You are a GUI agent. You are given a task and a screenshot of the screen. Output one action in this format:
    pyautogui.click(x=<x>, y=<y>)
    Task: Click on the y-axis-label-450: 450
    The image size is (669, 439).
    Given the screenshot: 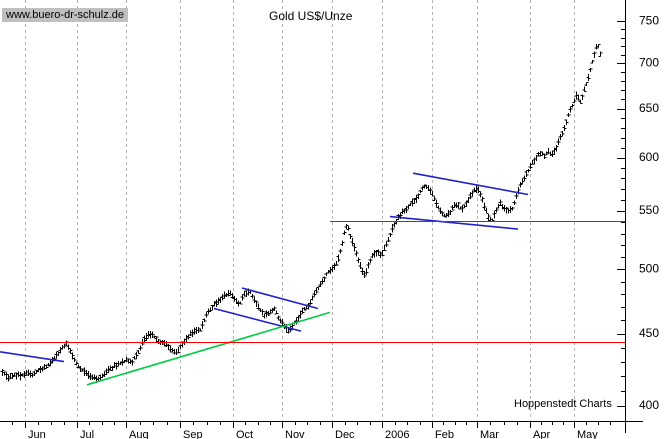 What is the action you would take?
    pyautogui.click(x=649, y=333)
    